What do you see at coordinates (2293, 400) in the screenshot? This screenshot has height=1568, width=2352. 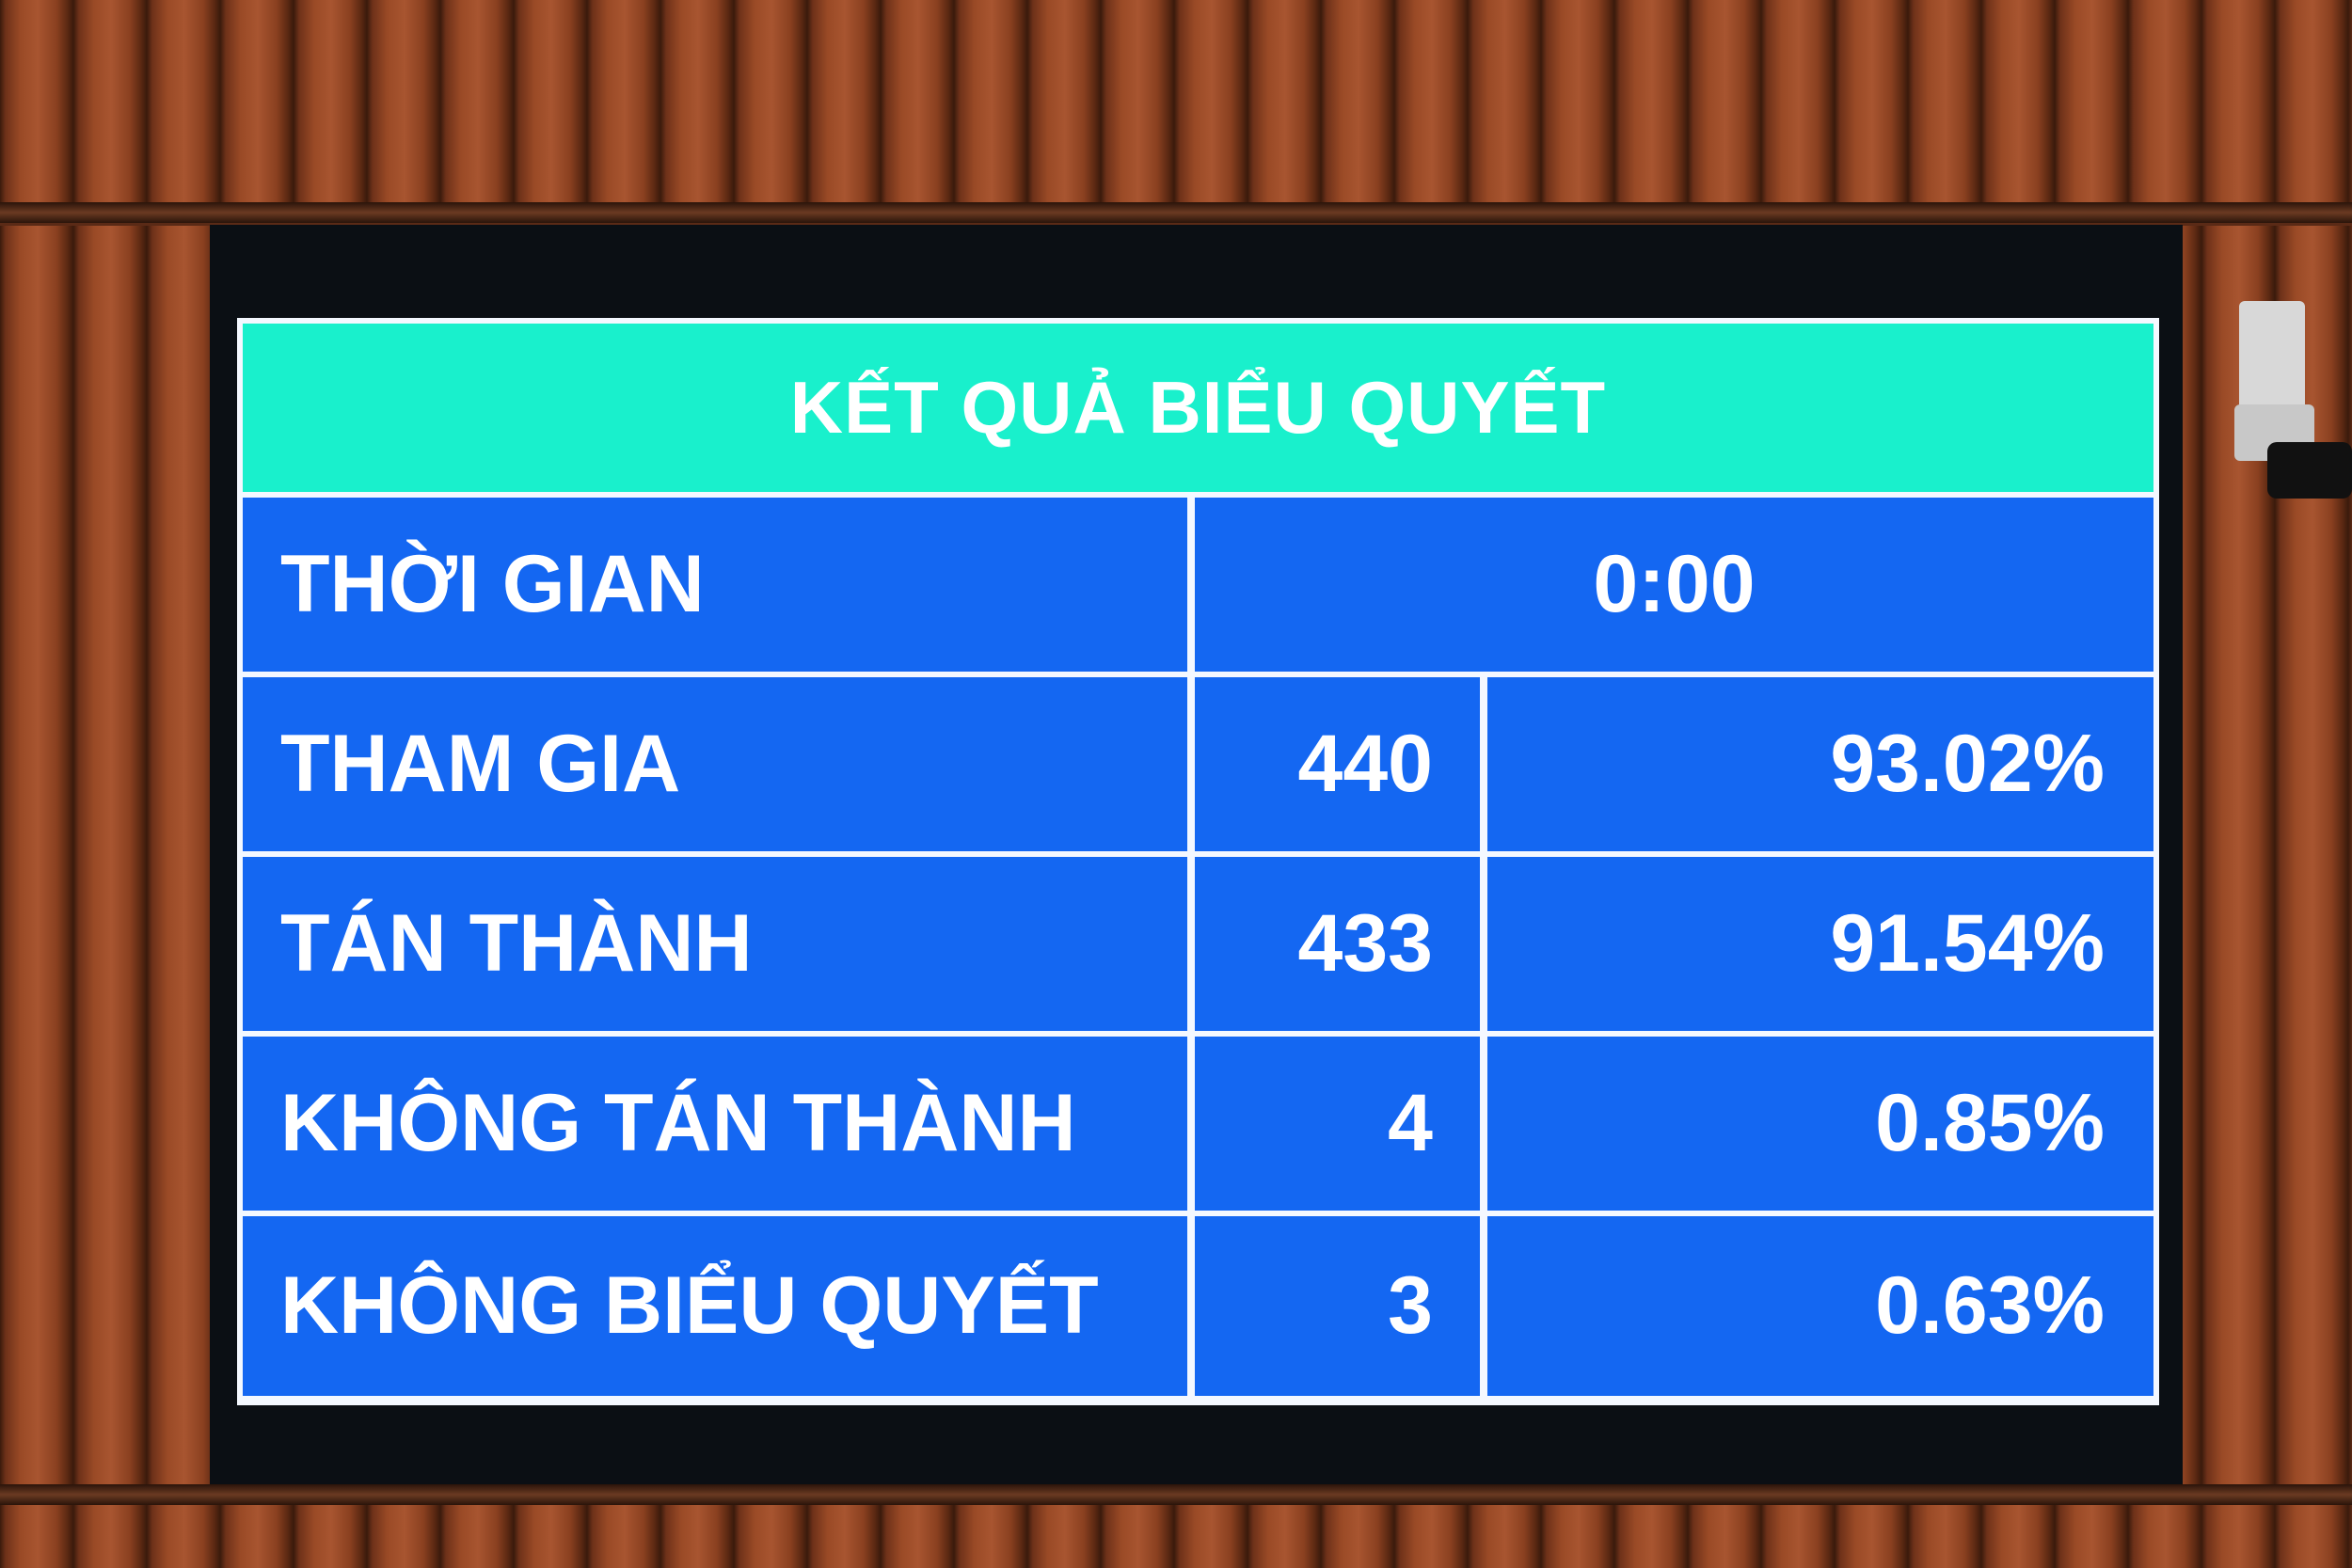 I see `security-camera-icon` at bounding box center [2293, 400].